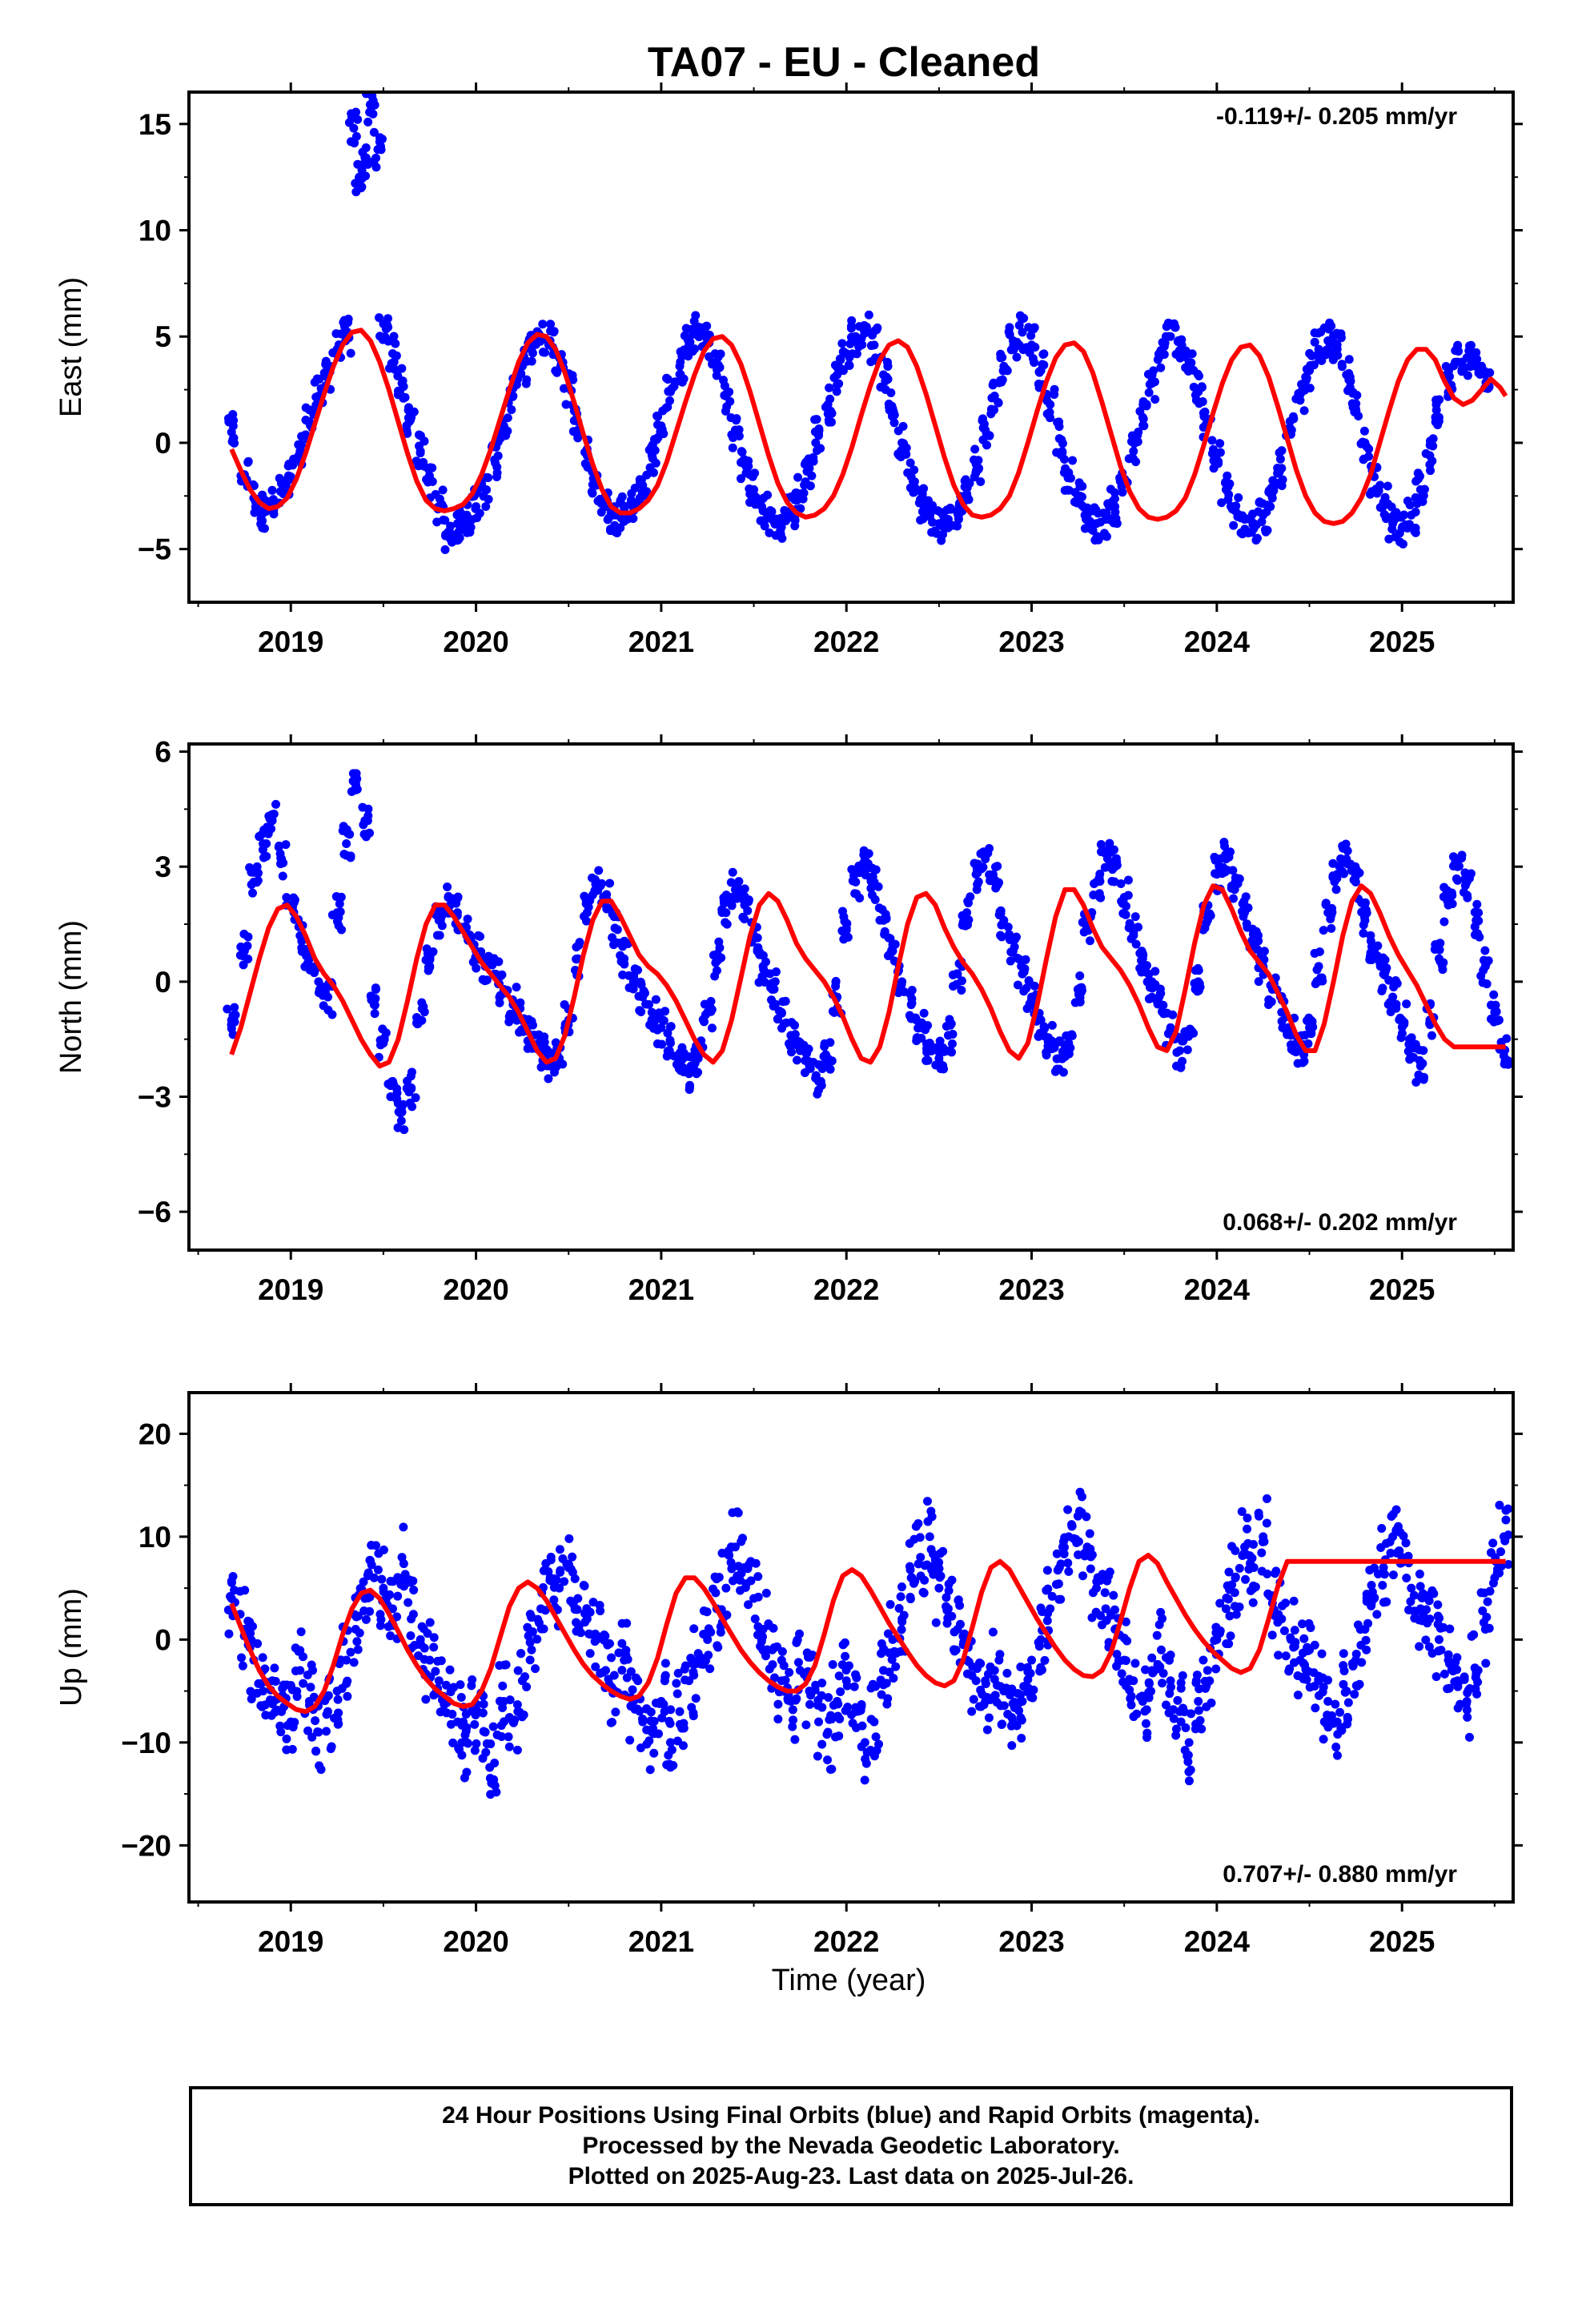 The image size is (1582, 2324). I want to click on x-tick-label: 2022, so click(846, 641).